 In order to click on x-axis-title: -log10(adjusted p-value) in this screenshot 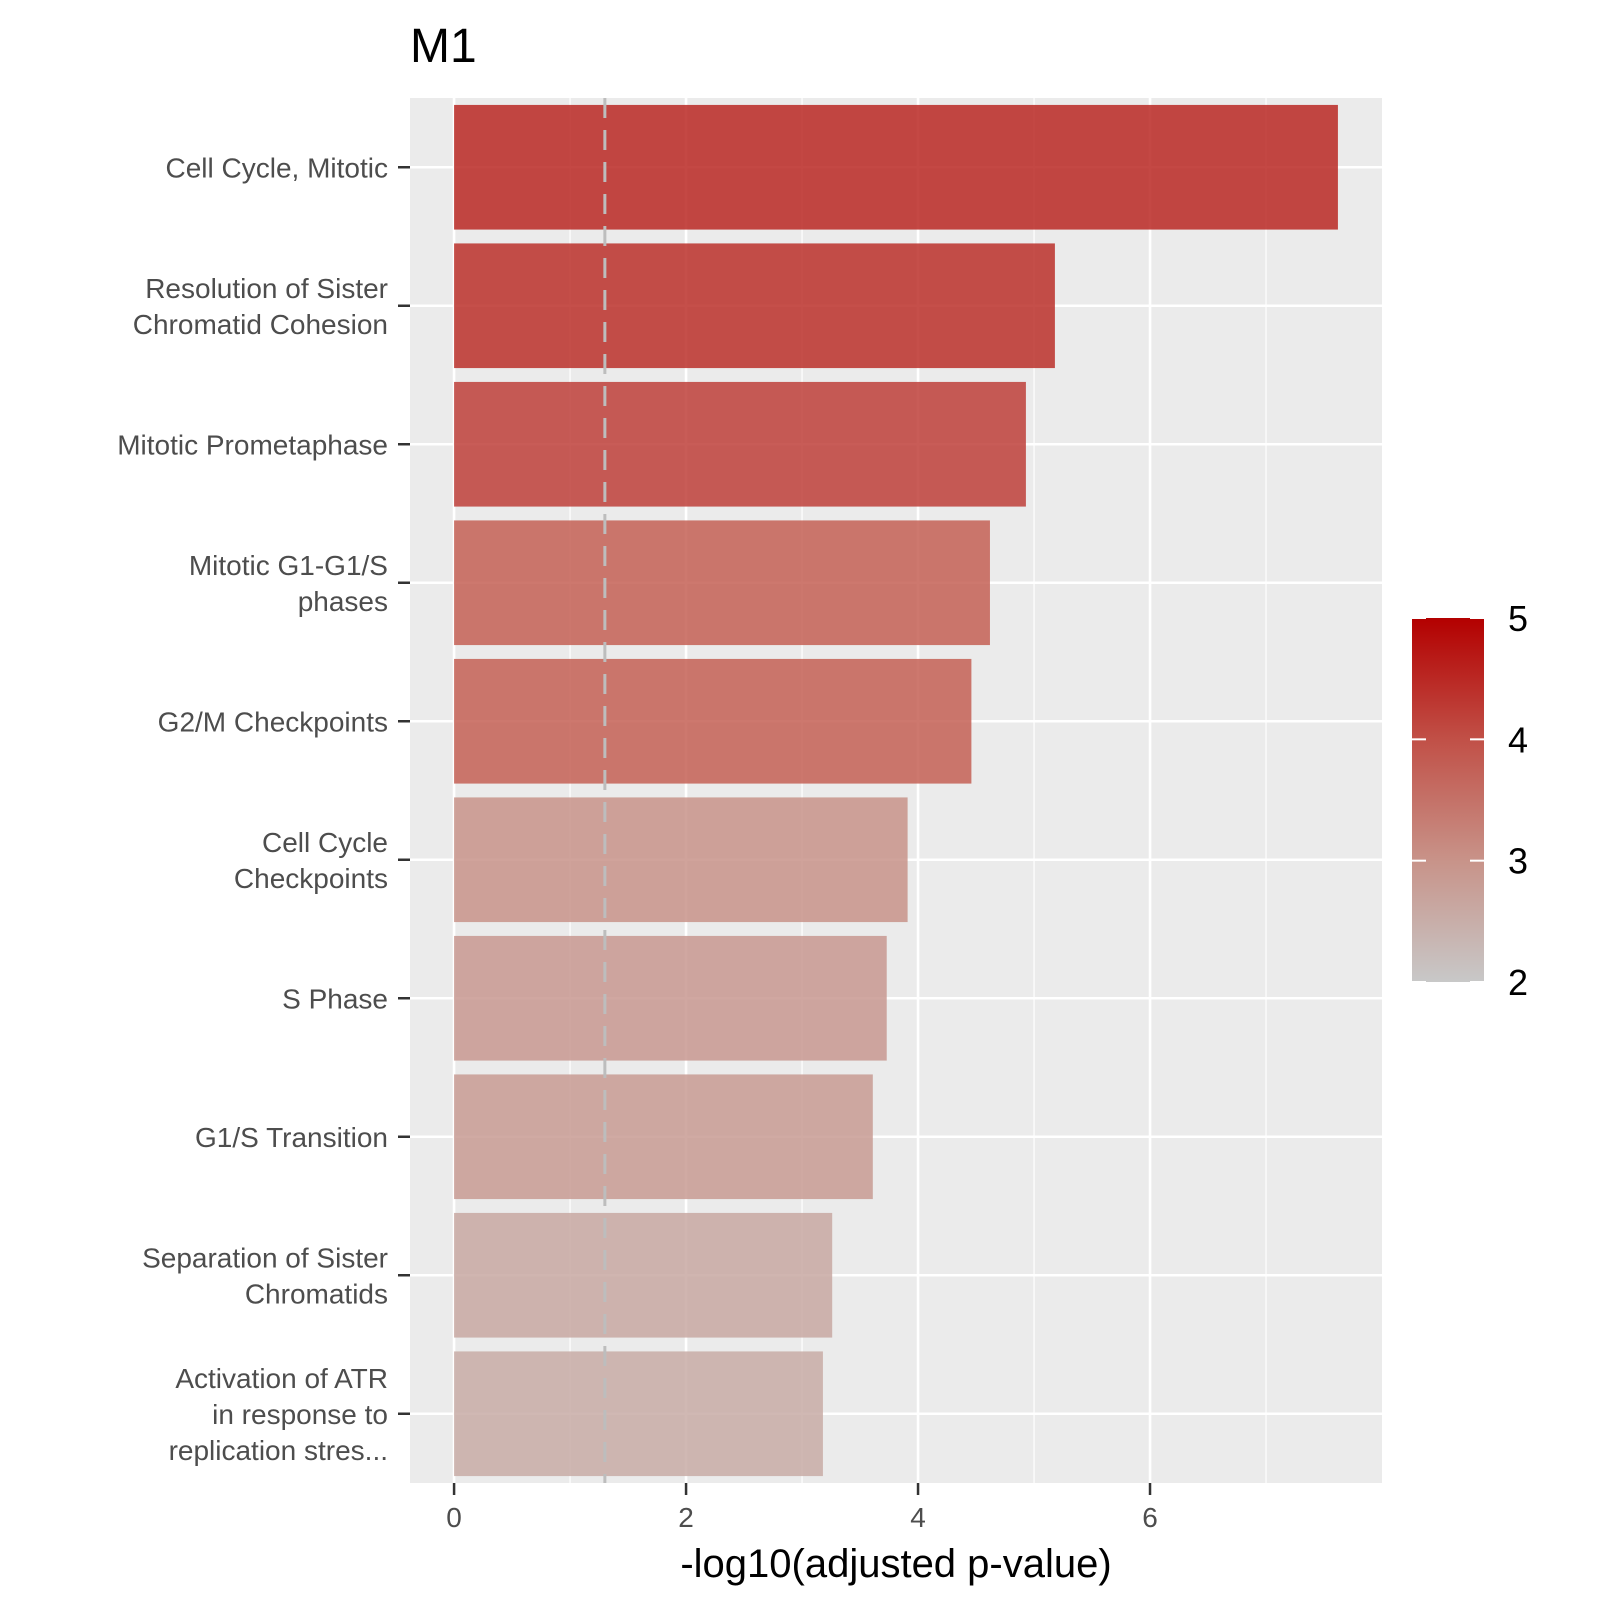, I will do `click(895, 1564)`.